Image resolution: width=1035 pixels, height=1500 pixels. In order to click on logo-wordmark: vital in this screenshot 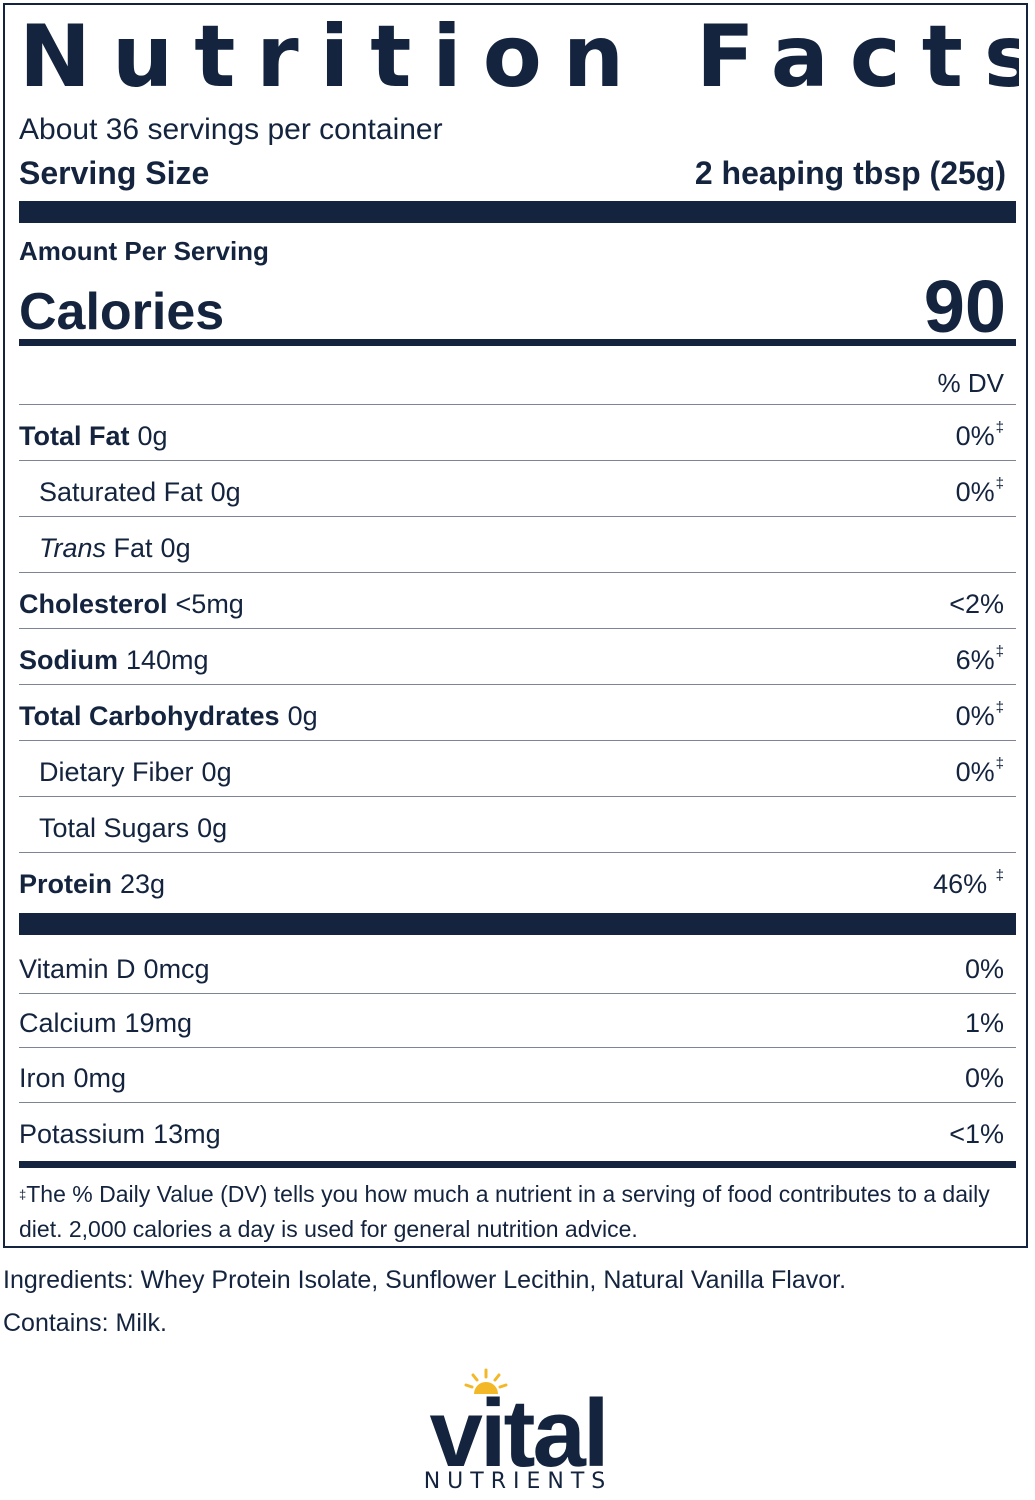, I will do `click(519, 1433)`.